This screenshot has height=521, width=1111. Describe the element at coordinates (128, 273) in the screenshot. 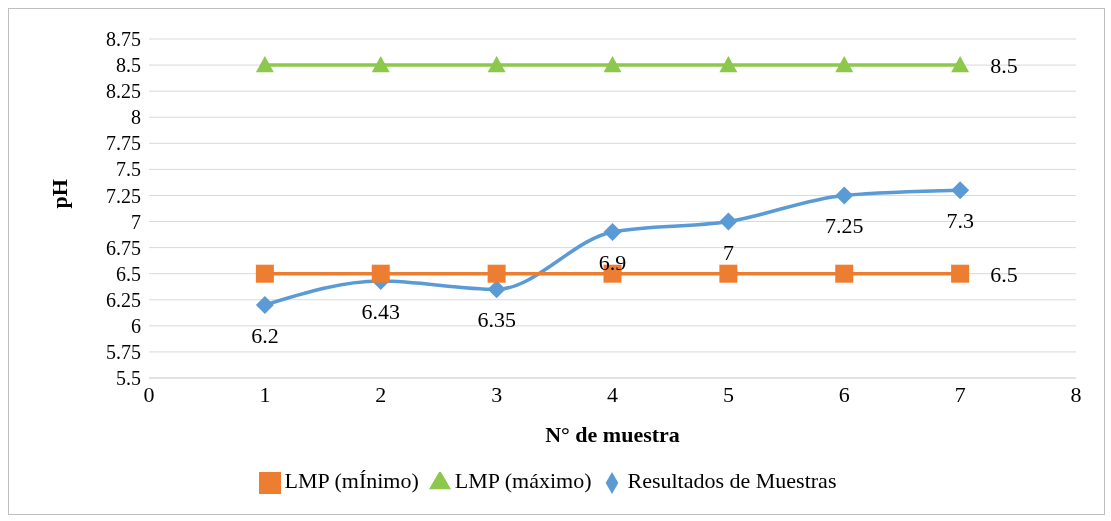

I see `y-tick-label: 6.5` at that location.